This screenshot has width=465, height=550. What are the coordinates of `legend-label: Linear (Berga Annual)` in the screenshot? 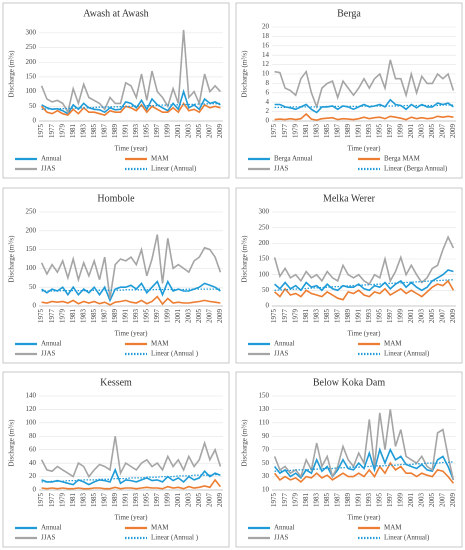 It's located at (416, 169).